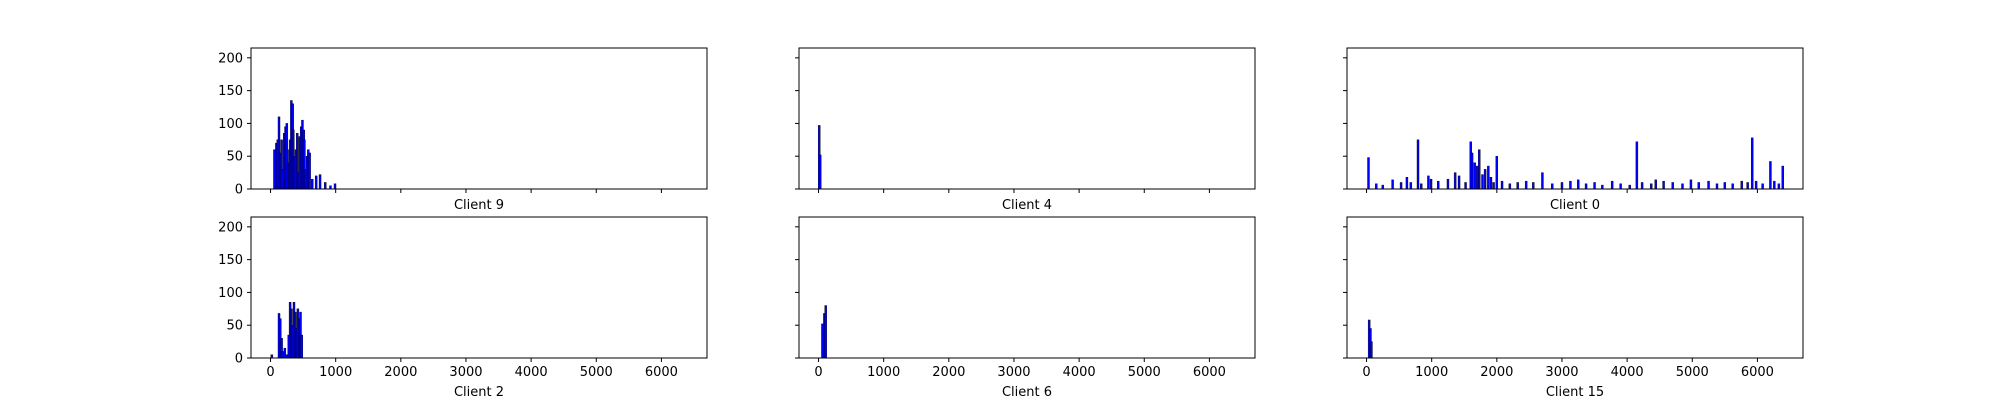  I want to click on subplot-label: Client 2, so click(479, 392).